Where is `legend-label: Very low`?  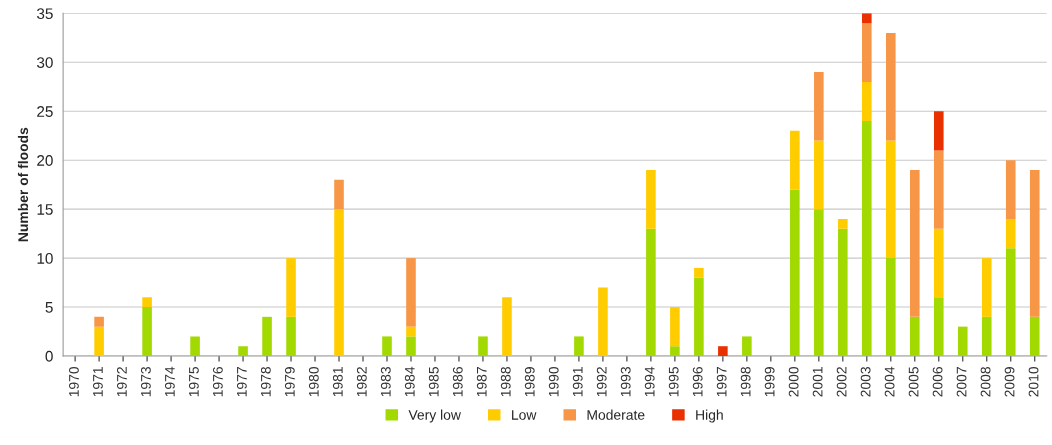 legend-label: Very low is located at coordinates (434, 416).